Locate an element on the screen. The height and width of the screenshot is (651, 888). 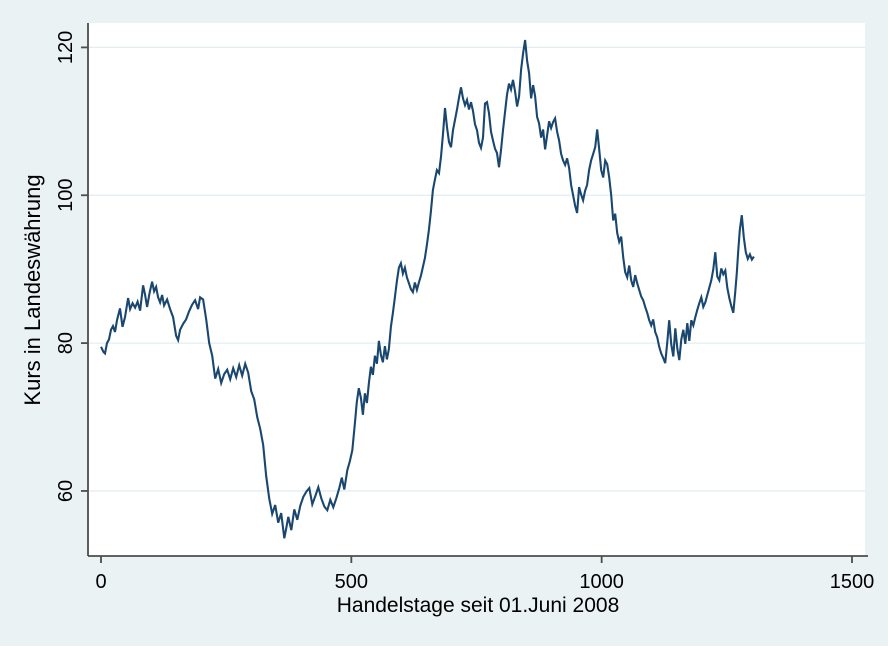
y-axis-ticks: 60 80 100 120 is located at coordinates (71, 266).